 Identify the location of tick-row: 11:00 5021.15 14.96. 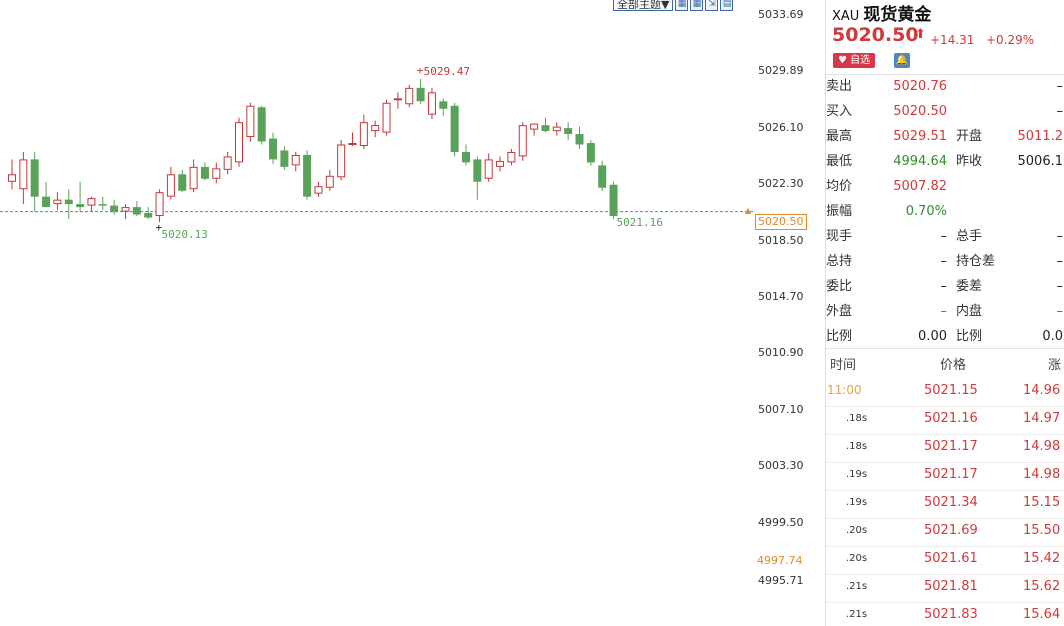
(945, 392).